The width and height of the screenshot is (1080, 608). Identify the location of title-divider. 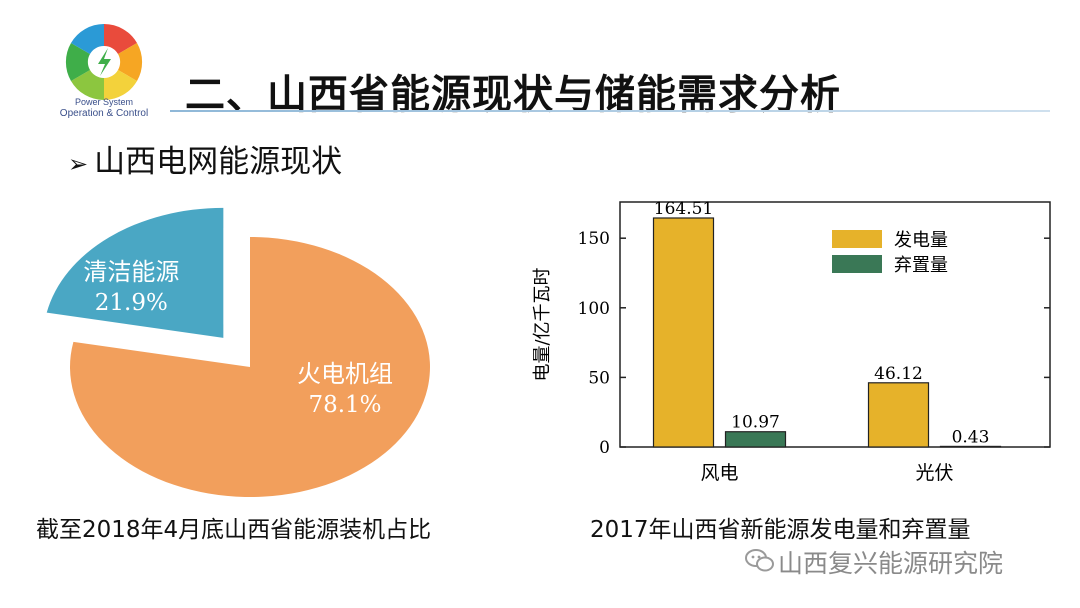
(610, 111).